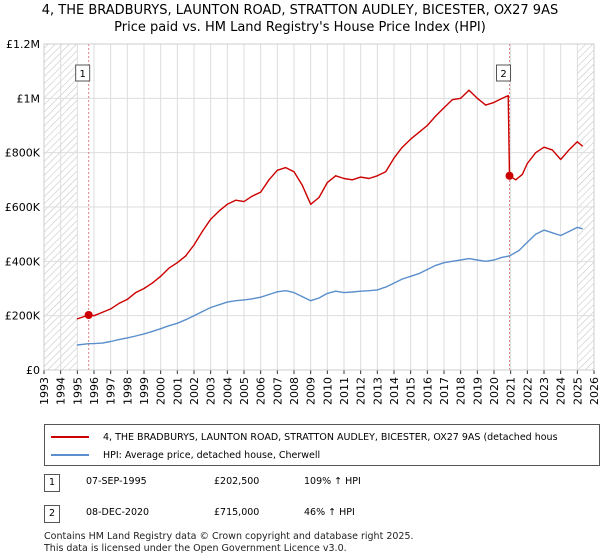 The width and height of the screenshot is (600, 560). Describe the element at coordinates (211, 391) in the screenshot. I see `x-tick-label: 2003` at that location.